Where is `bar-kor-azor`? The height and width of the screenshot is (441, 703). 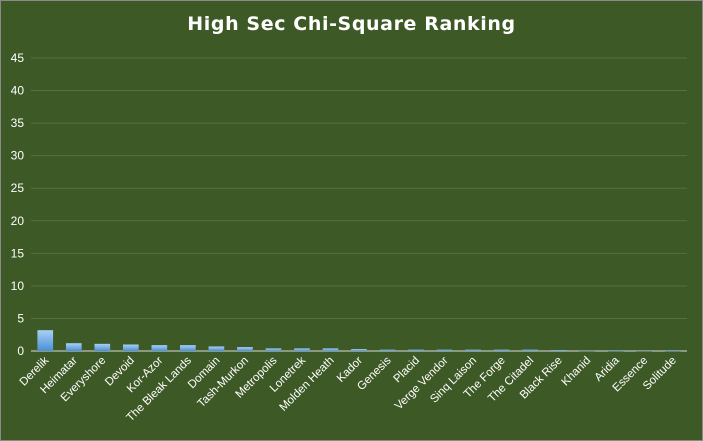 bar-kor-azor is located at coordinates (159, 348).